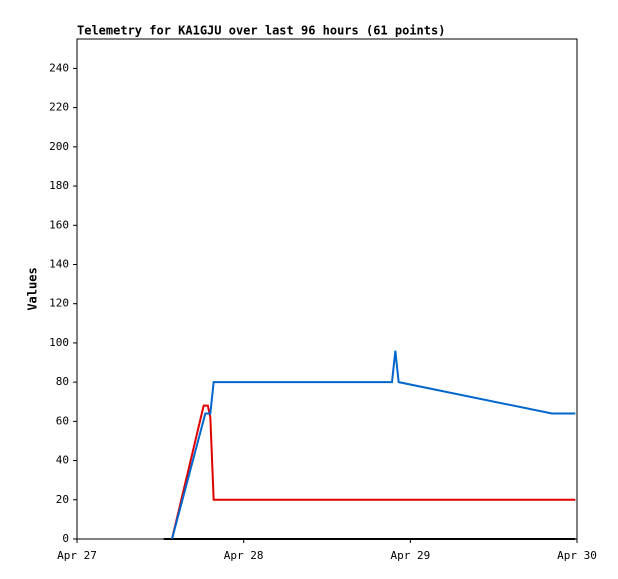 This screenshot has height=579, width=618. I want to click on y-tick-label: 80, so click(62, 381).